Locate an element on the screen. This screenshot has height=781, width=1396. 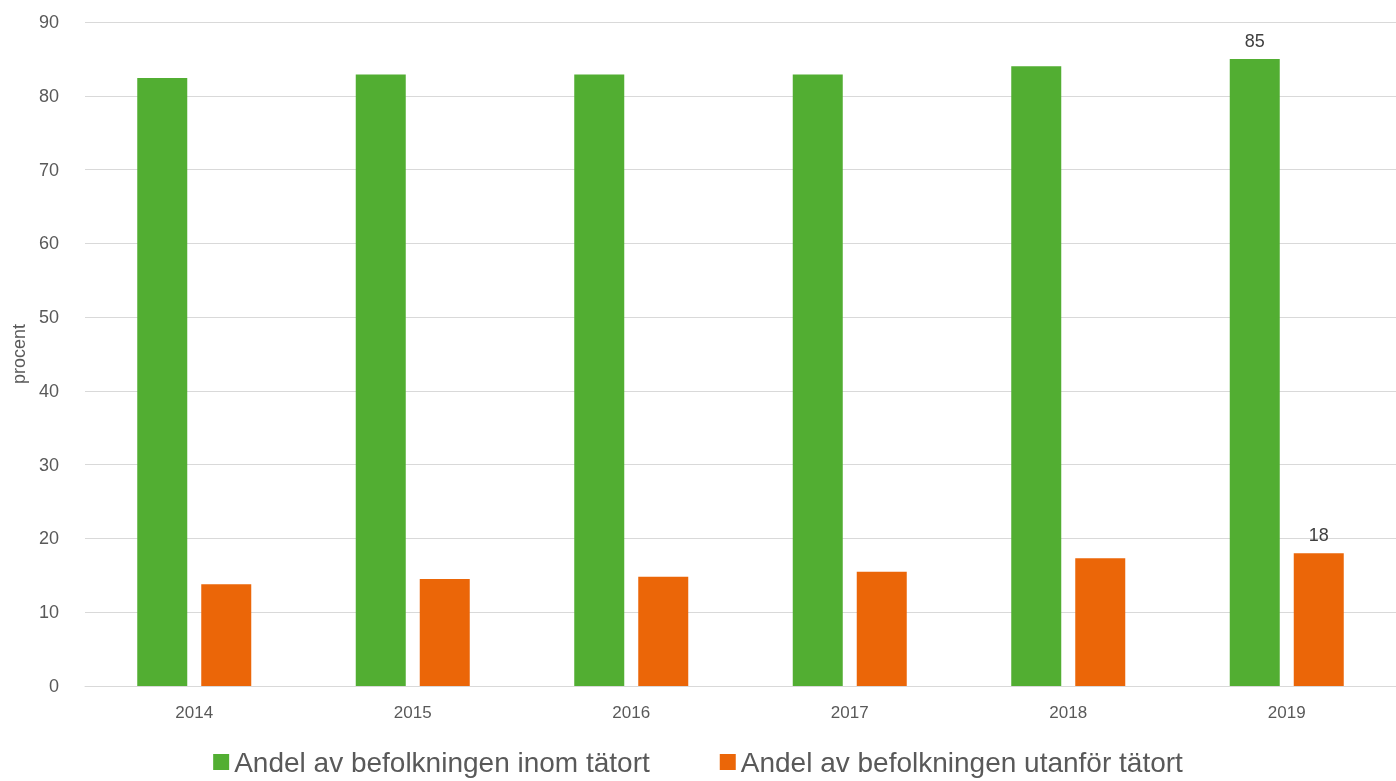
x-tick-label: 2015 is located at coordinates (412, 712).